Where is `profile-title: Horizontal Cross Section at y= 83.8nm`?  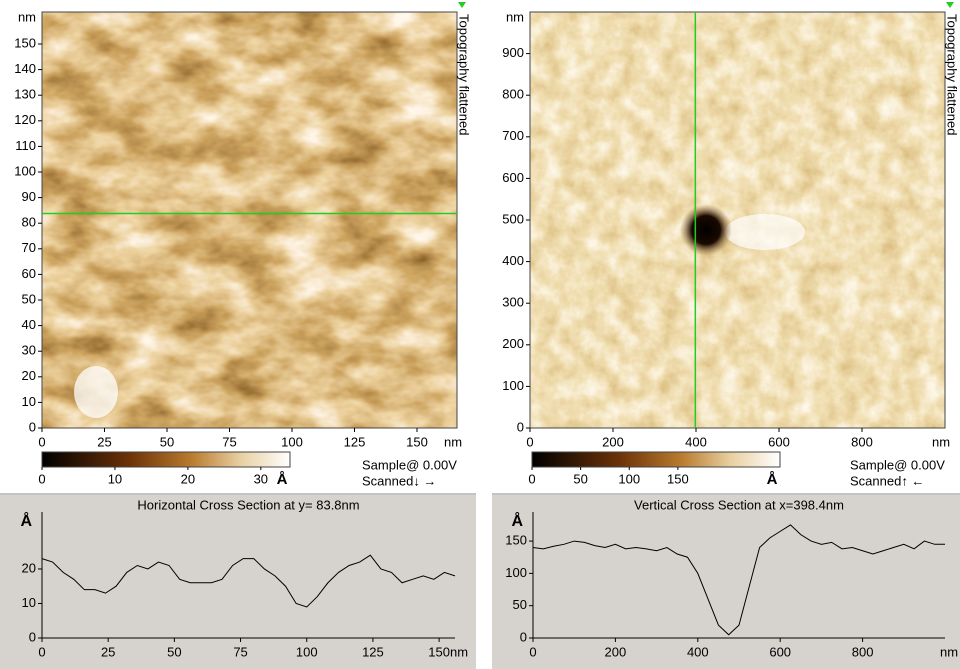 profile-title: Horizontal Cross Section at y= 83.8nm is located at coordinates (248, 504).